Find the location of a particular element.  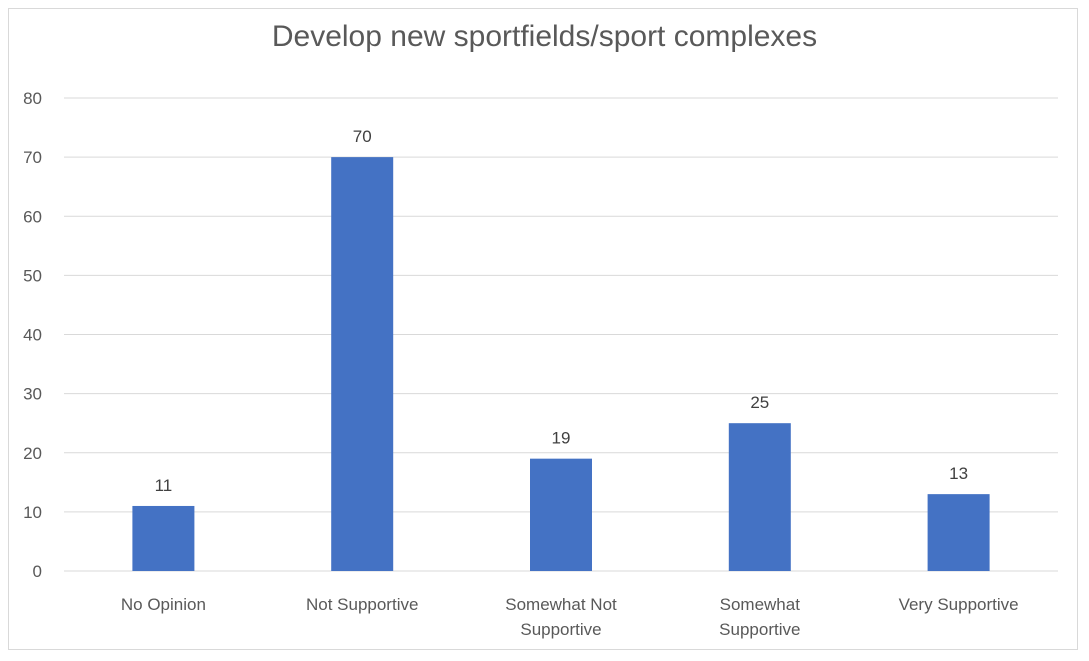

data-label: 13 is located at coordinates (958, 473).